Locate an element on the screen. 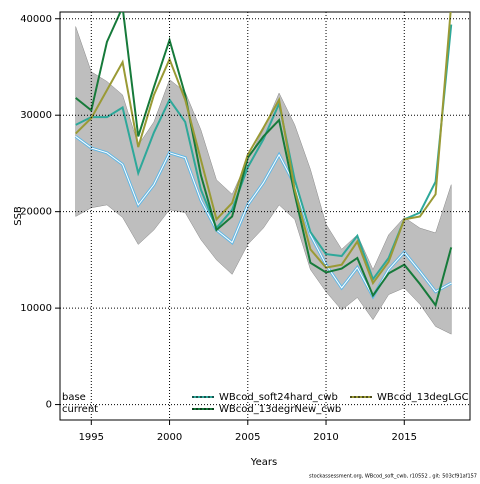 Image resolution: width=480 pixels, height=484 pixels. y-axis-label: SSB is located at coordinates (18, 216).